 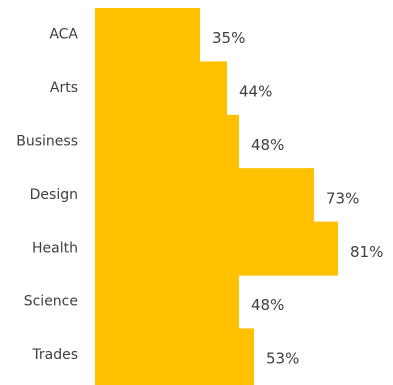 What do you see at coordinates (366, 252) in the screenshot?
I see `value-label-health: 81%` at bounding box center [366, 252].